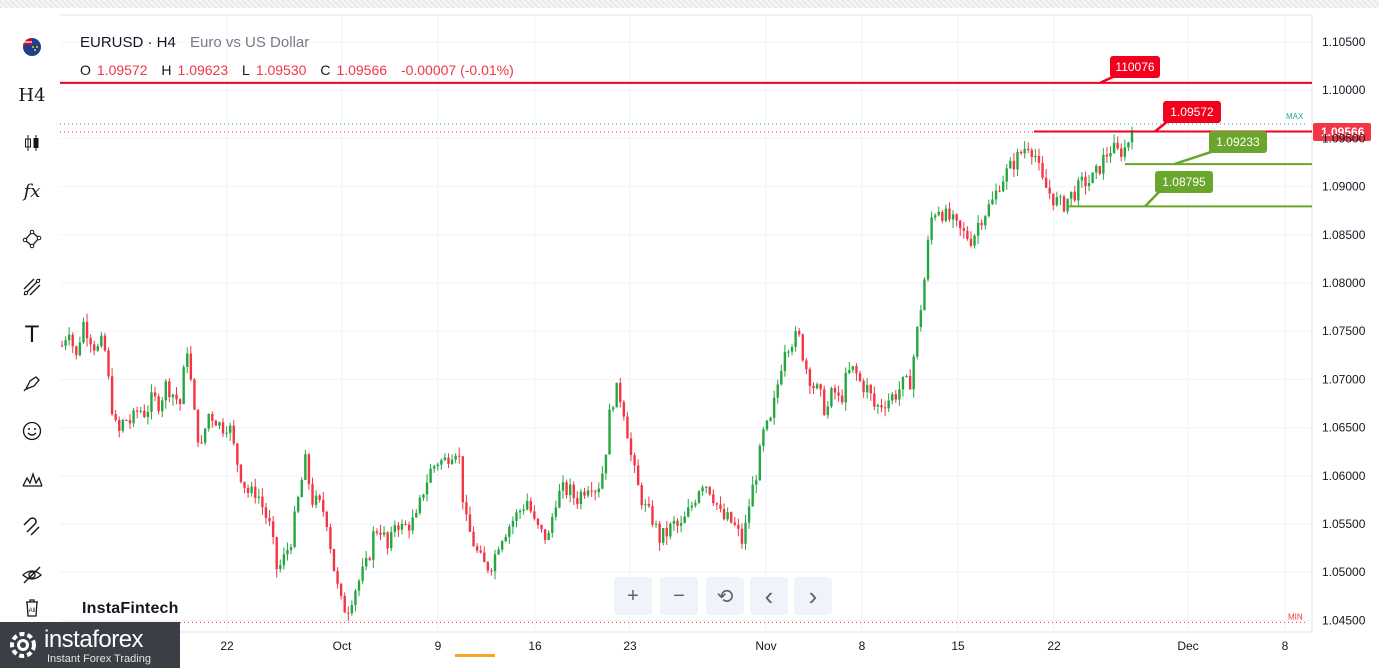  What do you see at coordinates (325, 70) in the screenshot?
I see `close-label: C` at bounding box center [325, 70].